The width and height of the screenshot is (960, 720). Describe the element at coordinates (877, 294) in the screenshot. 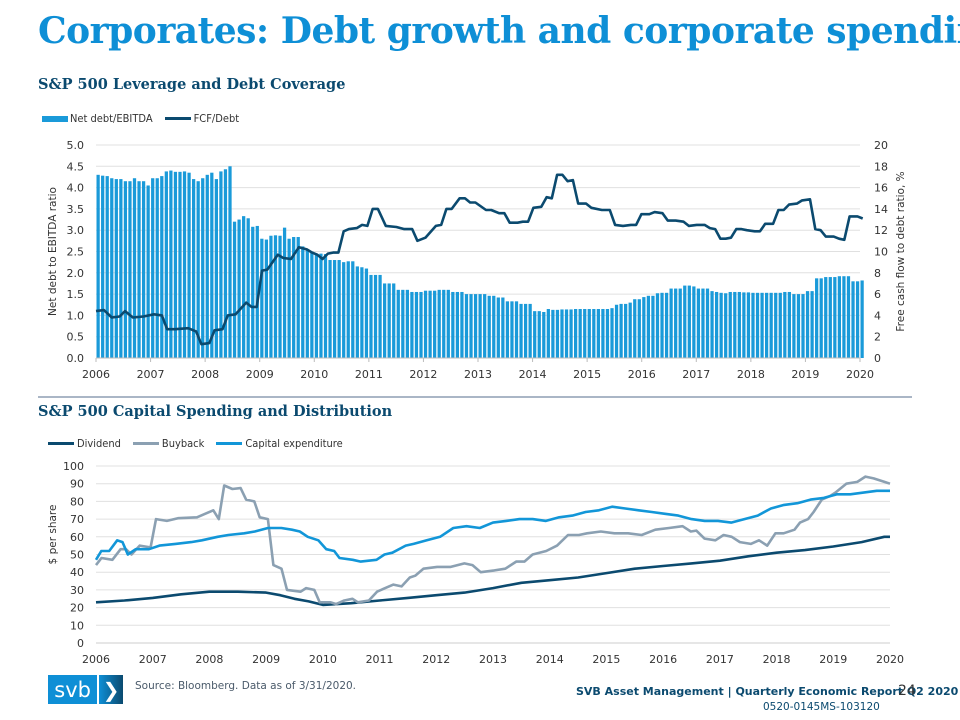

I see `y2-tick-label: 6` at that location.